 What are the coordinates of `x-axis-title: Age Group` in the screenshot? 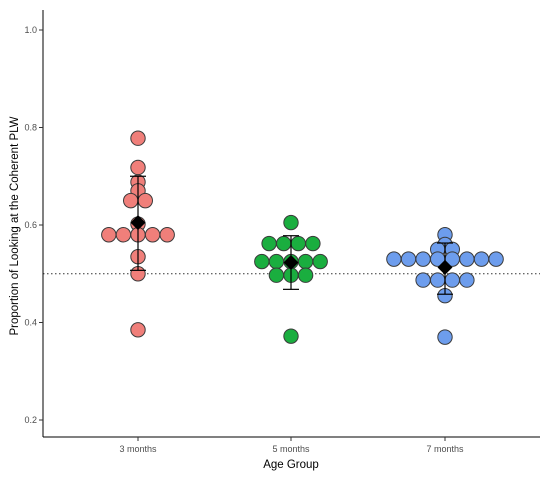 It's located at (291, 465).